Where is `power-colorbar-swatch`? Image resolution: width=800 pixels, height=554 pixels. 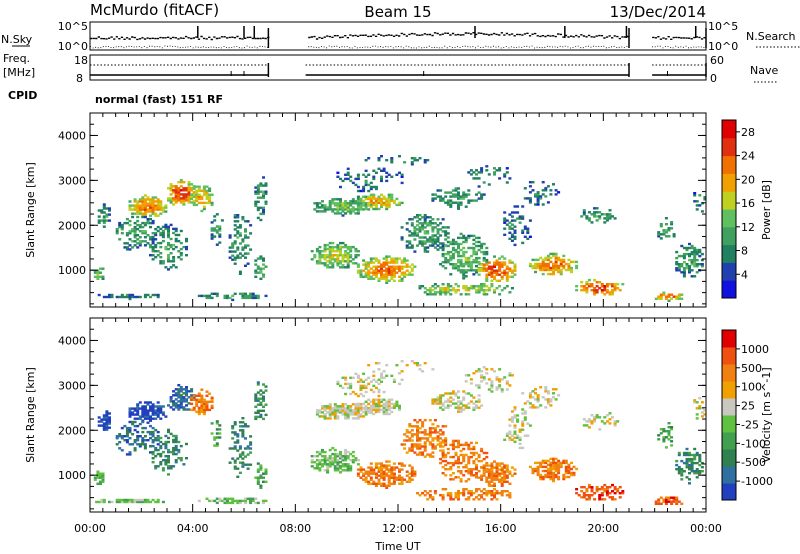
power-colorbar-swatch is located at coordinates (729, 271).